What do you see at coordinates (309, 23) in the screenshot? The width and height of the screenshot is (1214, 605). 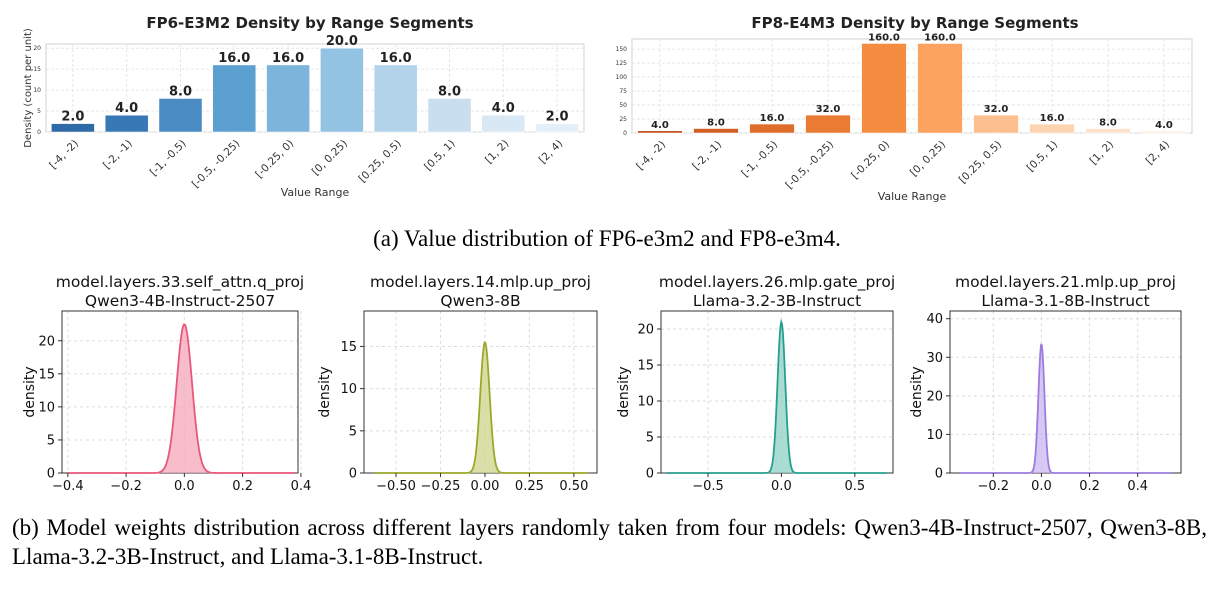 I see `chart-title: FP6-E3M2 Density by Range Segments` at bounding box center [309, 23].